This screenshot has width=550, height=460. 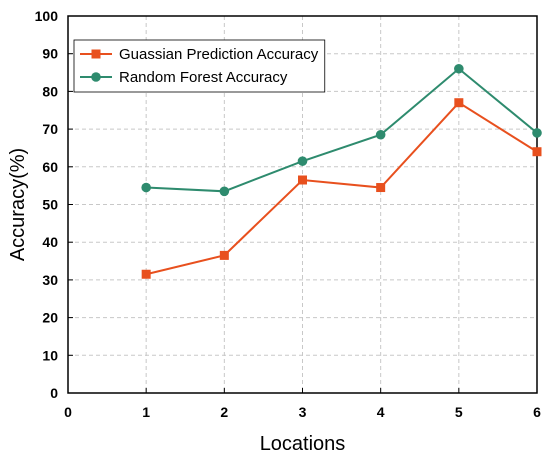 I want to click on legend-item: Guassian Prediction Accuracy, so click(x=199, y=54).